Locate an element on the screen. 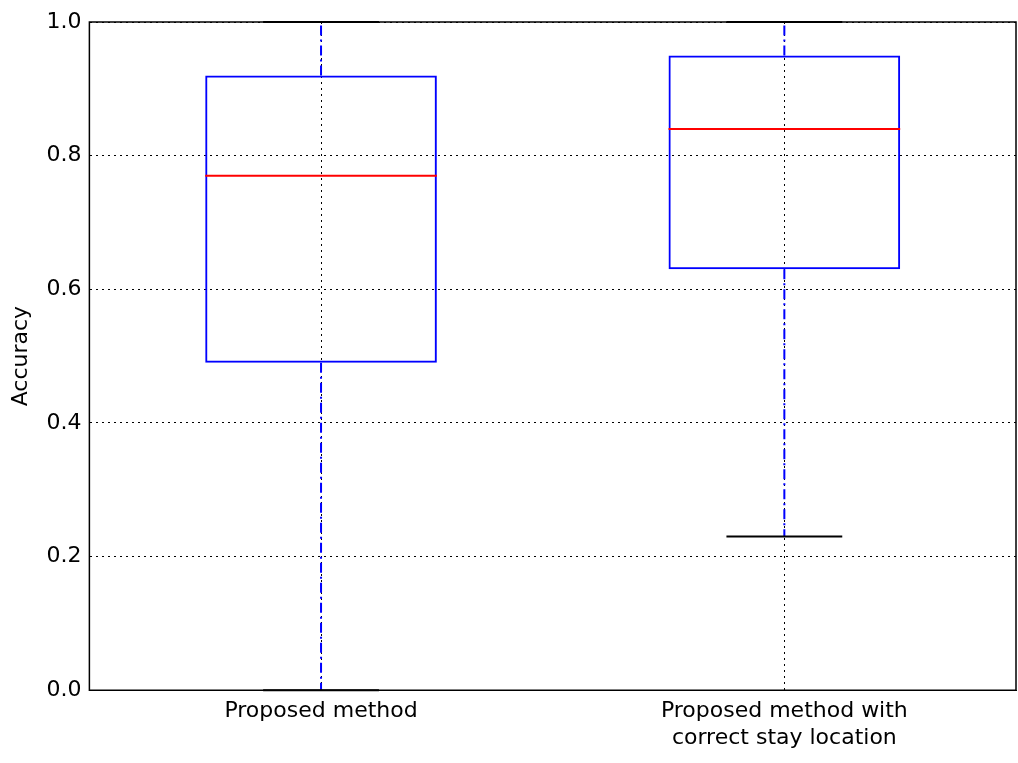 The height and width of the screenshot is (763, 1018). y-tick-label: 0.8 is located at coordinates (64, 154).